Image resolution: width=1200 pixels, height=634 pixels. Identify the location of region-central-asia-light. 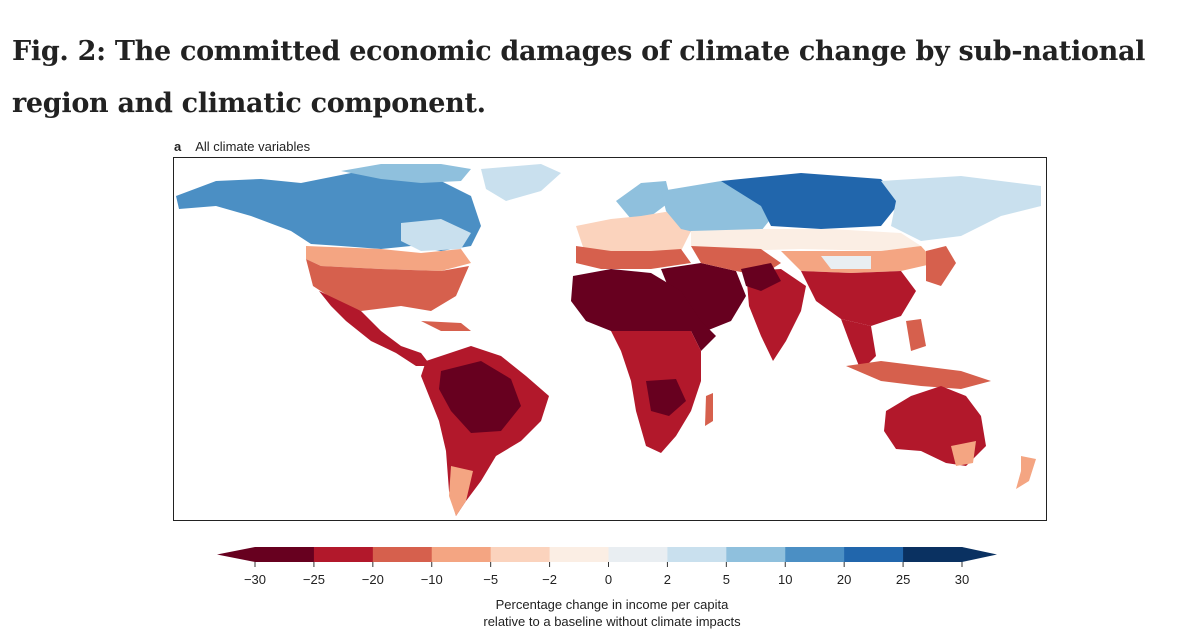
(806, 240).